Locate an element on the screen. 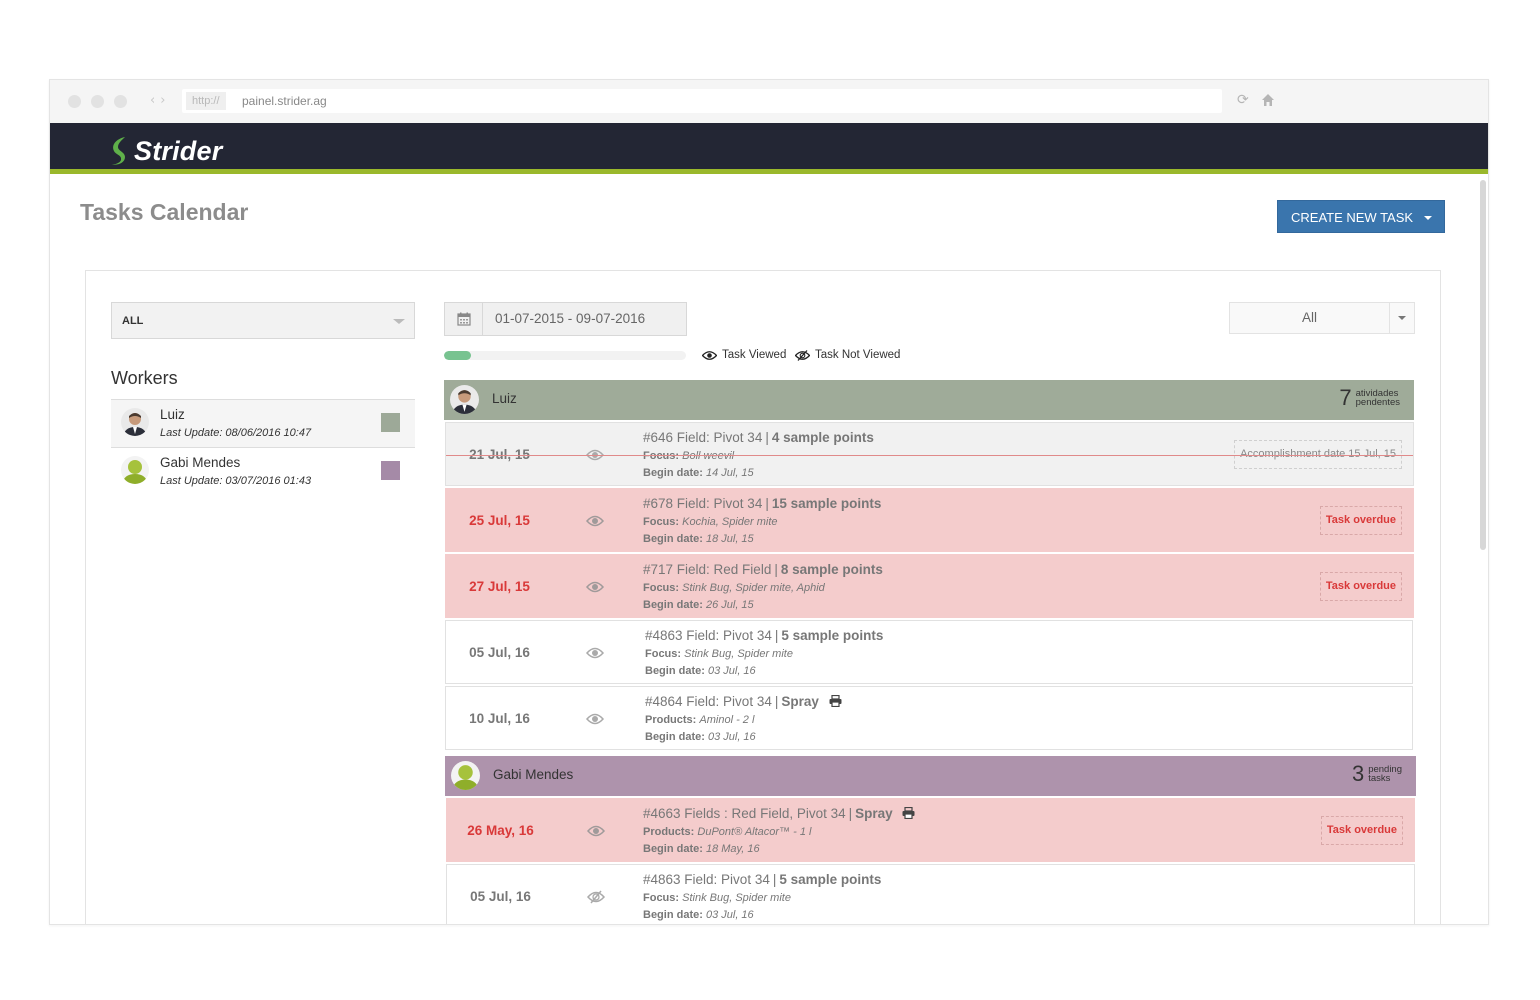 This screenshot has width=1540, height=1000. task-begin-value: 18 May, 16 is located at coordinates (732, 849).